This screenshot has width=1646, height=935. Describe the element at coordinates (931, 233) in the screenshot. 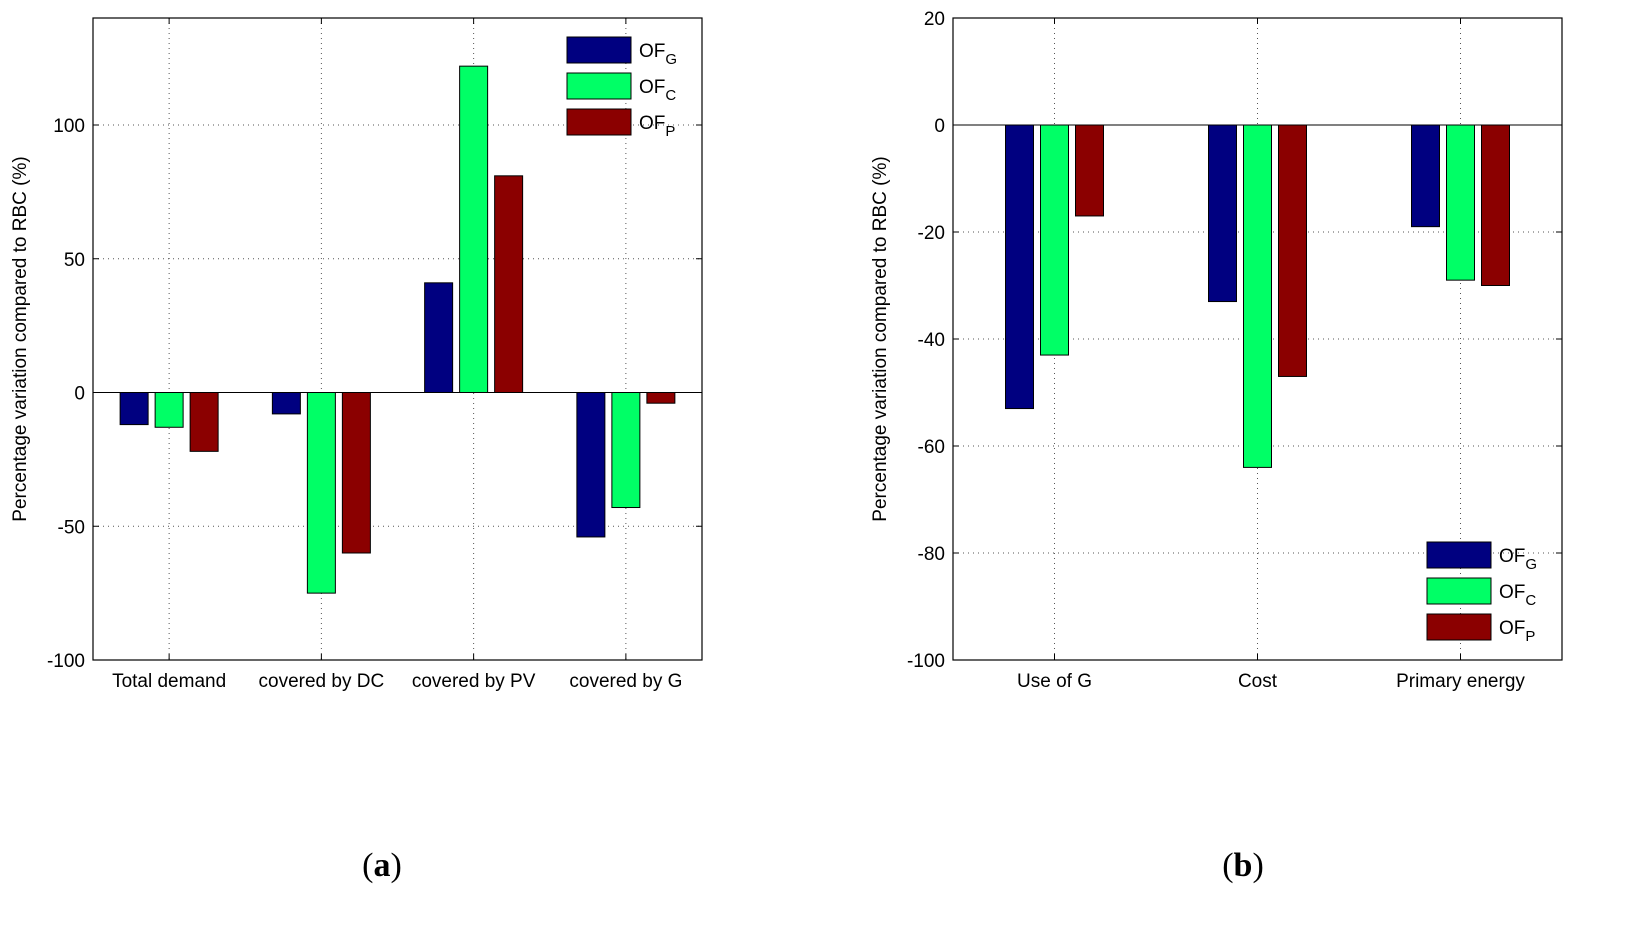

I see `y-tick-label: -20` at that location.